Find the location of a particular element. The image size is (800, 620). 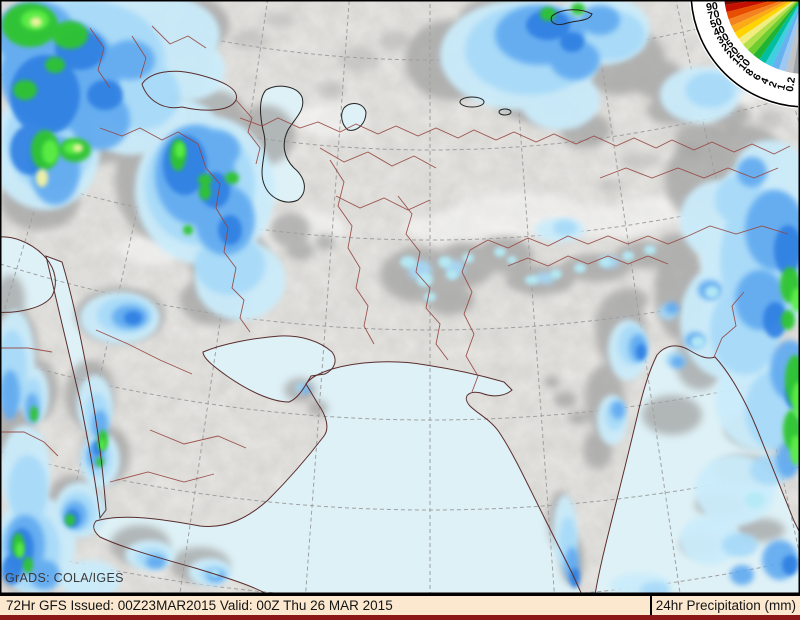

legend-level-label: 50 is located at coordinates (716, 23).